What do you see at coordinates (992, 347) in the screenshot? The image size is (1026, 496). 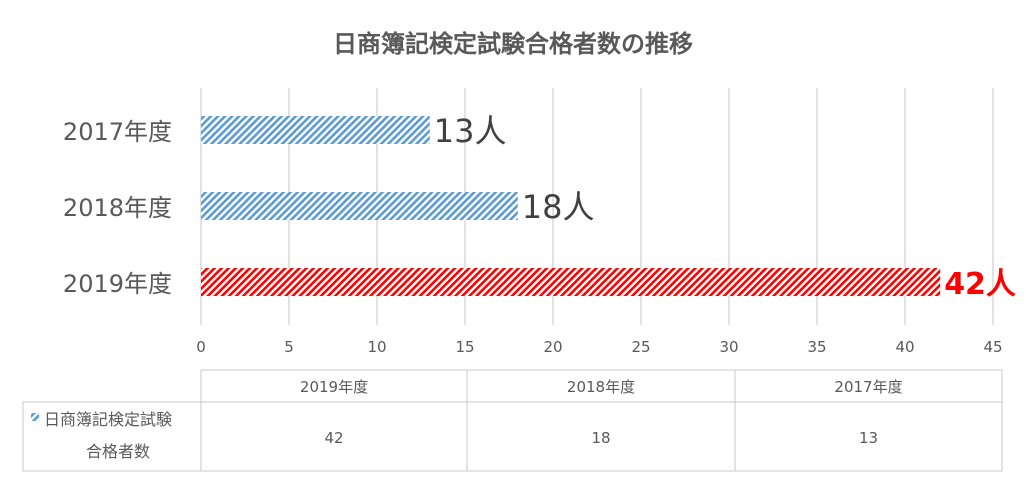 I see `x-tick-label: 45` at bounding box center [992, 347].